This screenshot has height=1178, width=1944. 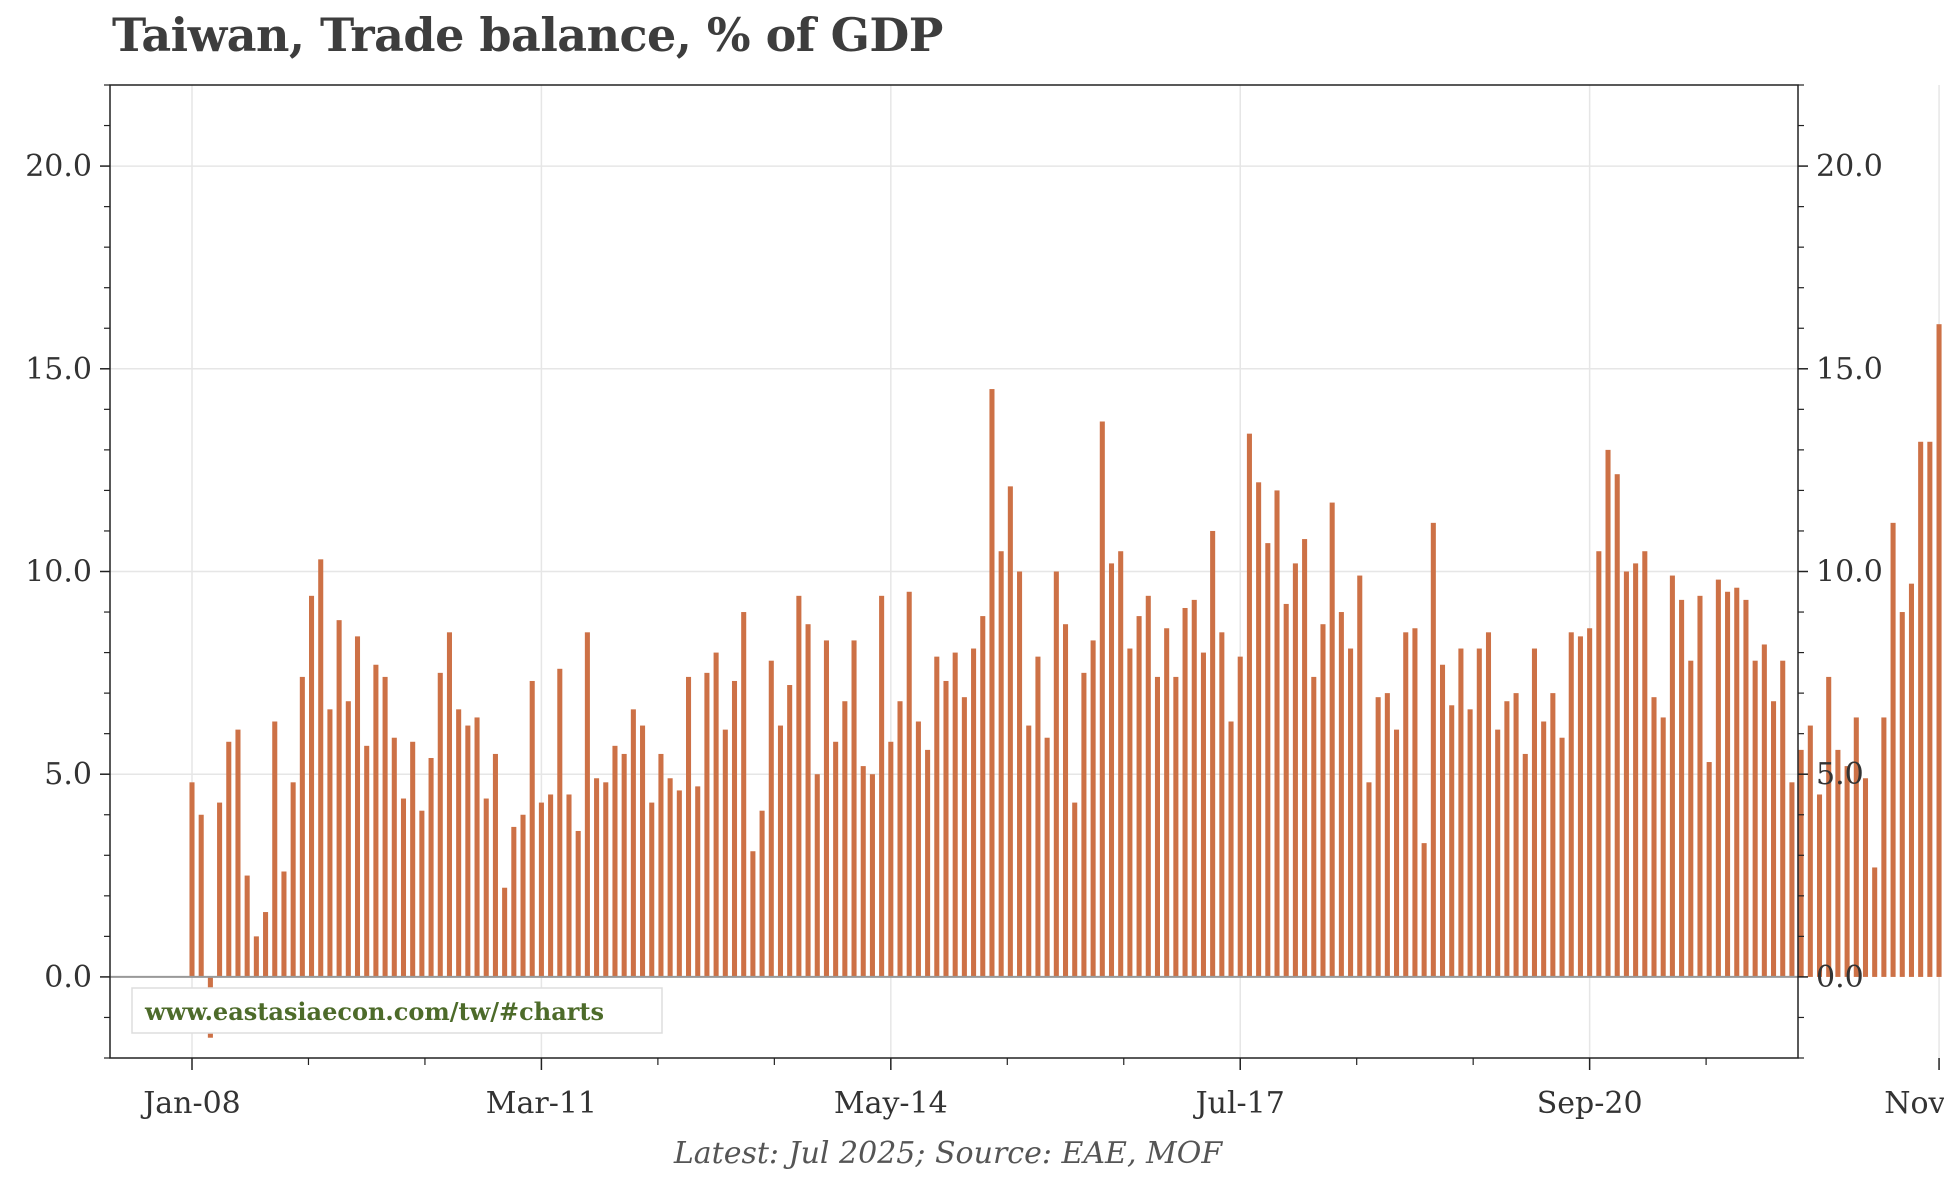 I want to click on x-tick-label: Nov-23, so click(x=1914, y=1103).